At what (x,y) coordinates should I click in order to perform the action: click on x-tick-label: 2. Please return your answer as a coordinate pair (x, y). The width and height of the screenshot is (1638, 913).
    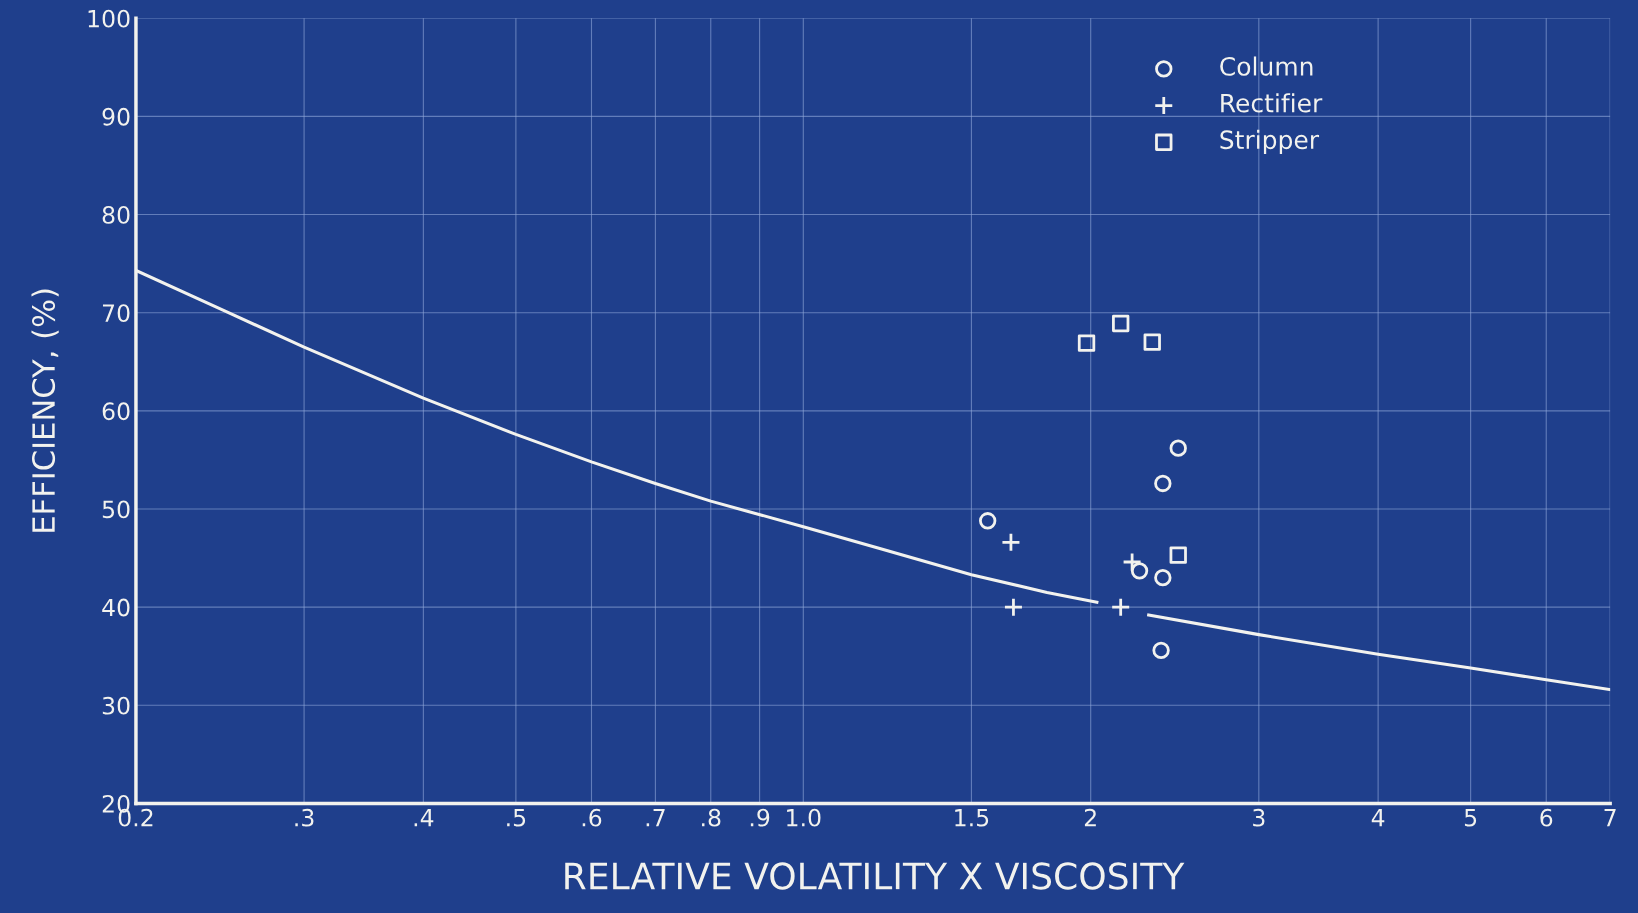
    Looking at the image, I should click on (1090, 817).